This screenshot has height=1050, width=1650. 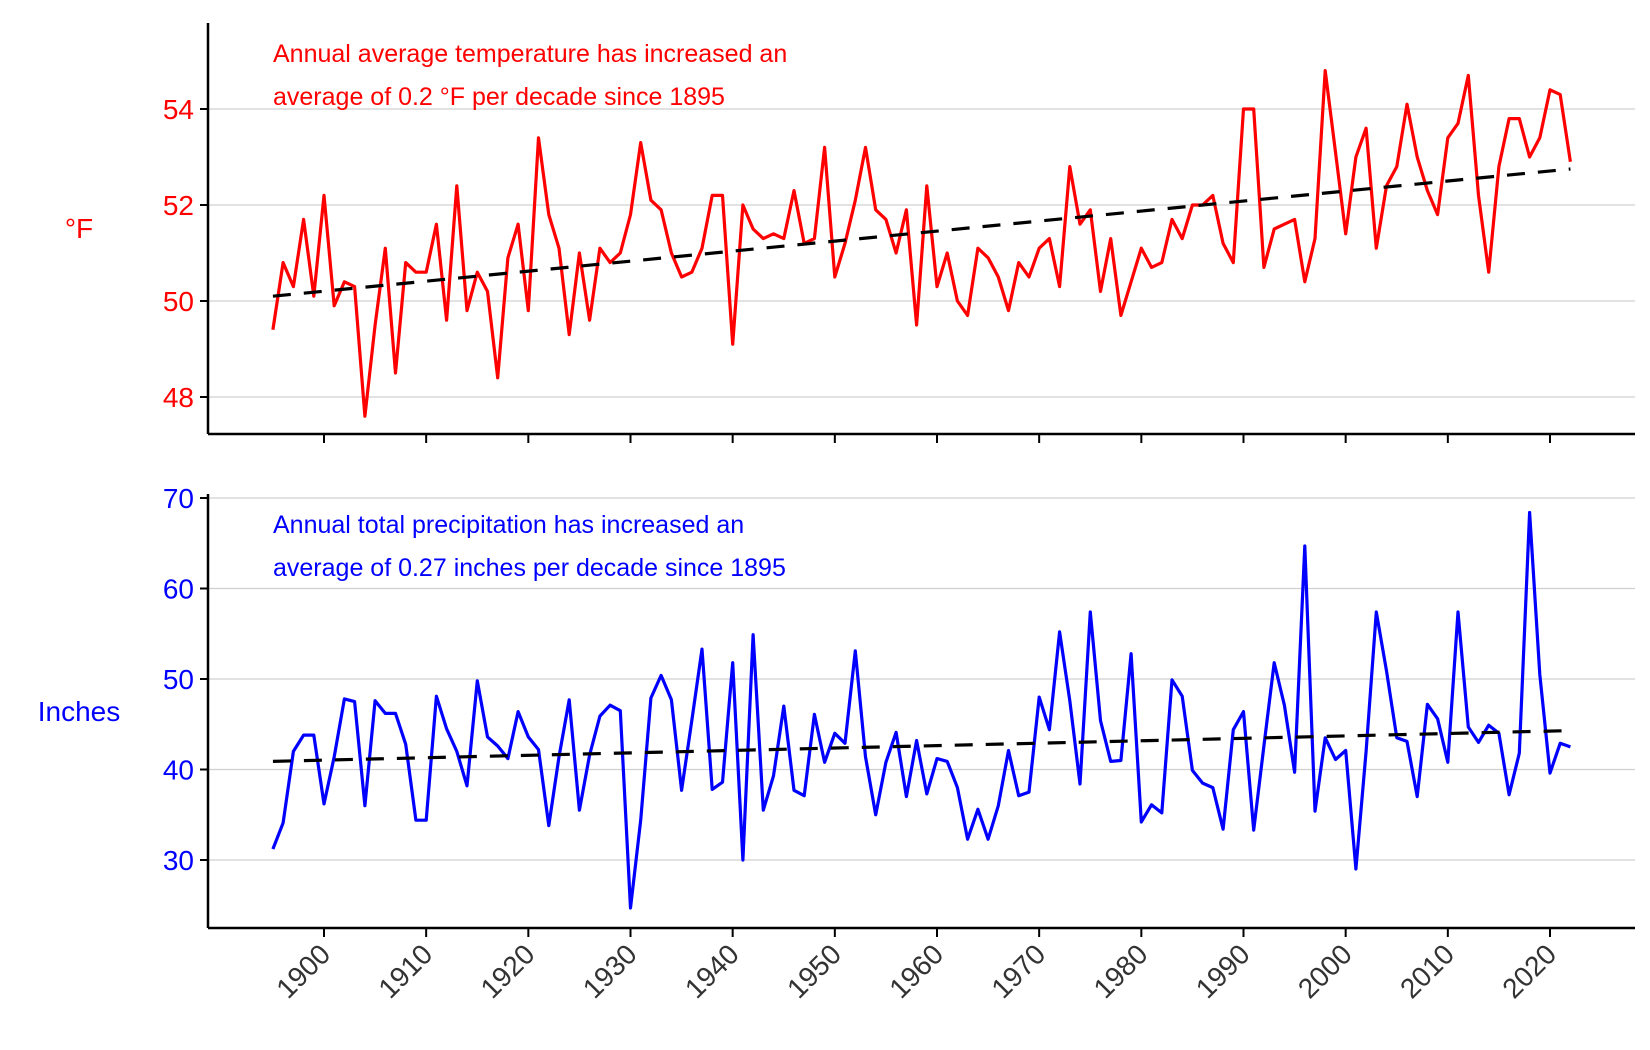 I want to click on x-tick-label: 2010, so click(x=1427, y=971).